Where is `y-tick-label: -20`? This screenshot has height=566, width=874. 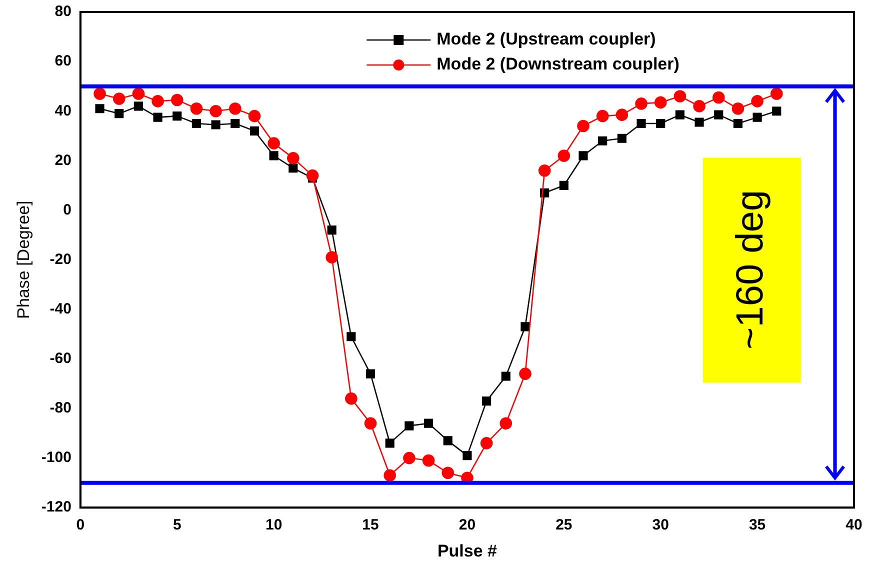 y-tick-label: -20 is located at coordinates (61, 259).